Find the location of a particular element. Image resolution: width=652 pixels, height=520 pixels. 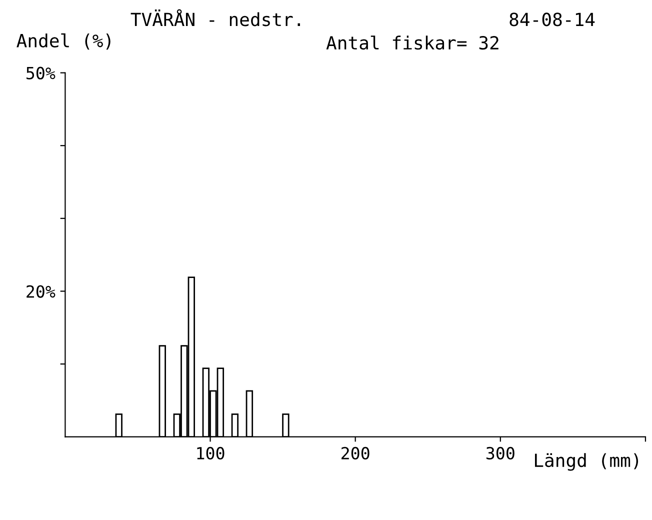

x-tick-label: 100 is located at coordinates (210, 453).